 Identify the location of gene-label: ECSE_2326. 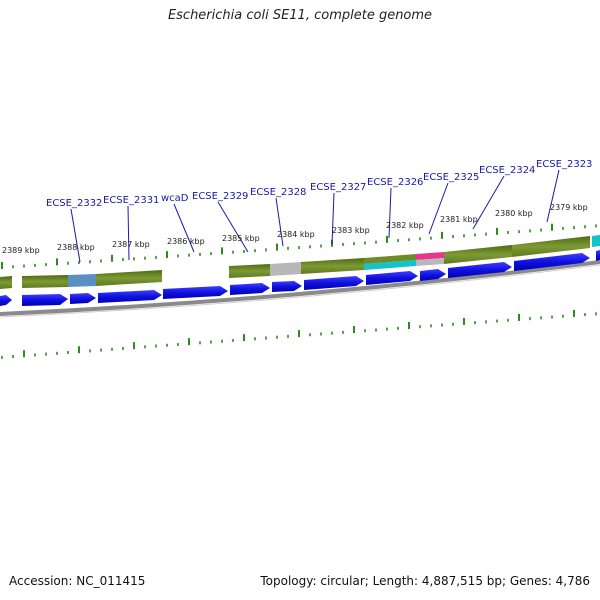
(395, 182).